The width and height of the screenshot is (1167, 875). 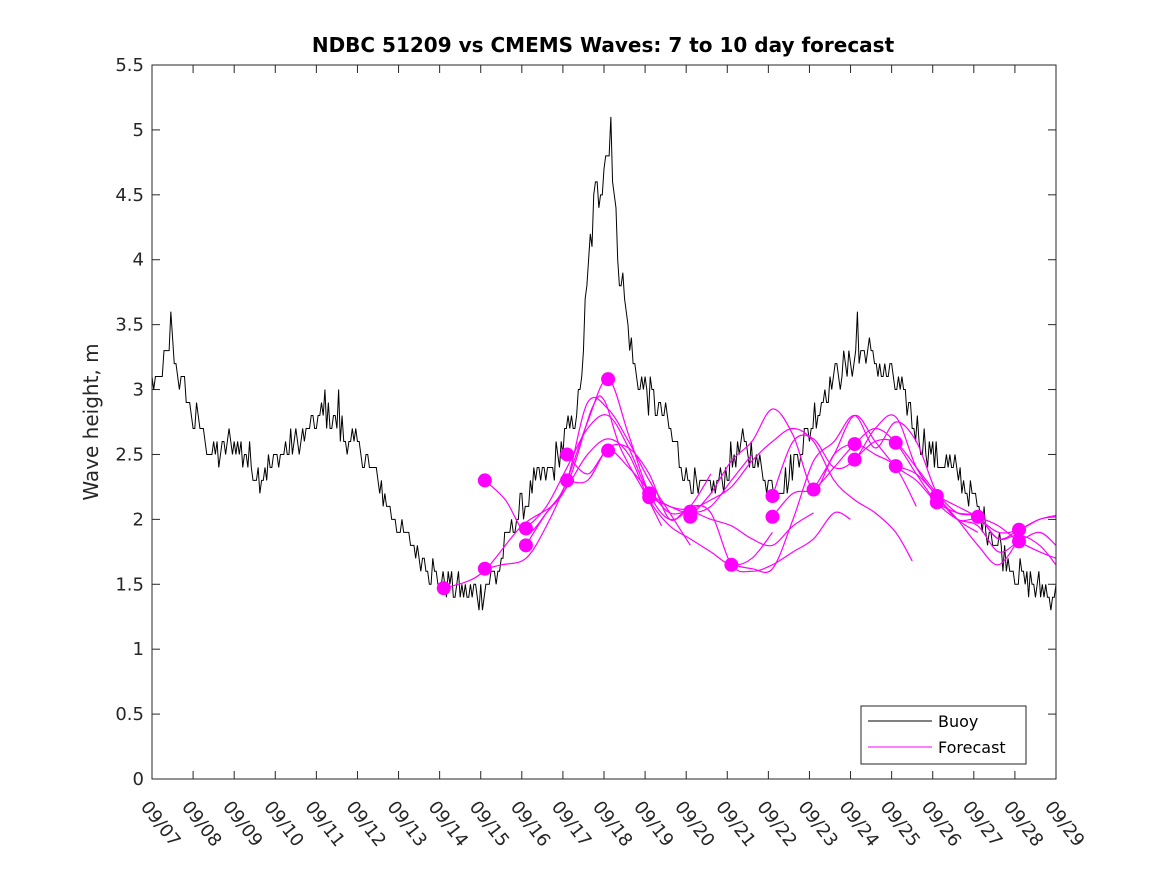 I want to click on x-tick-label: 09/07, so click(x=160, y=824).